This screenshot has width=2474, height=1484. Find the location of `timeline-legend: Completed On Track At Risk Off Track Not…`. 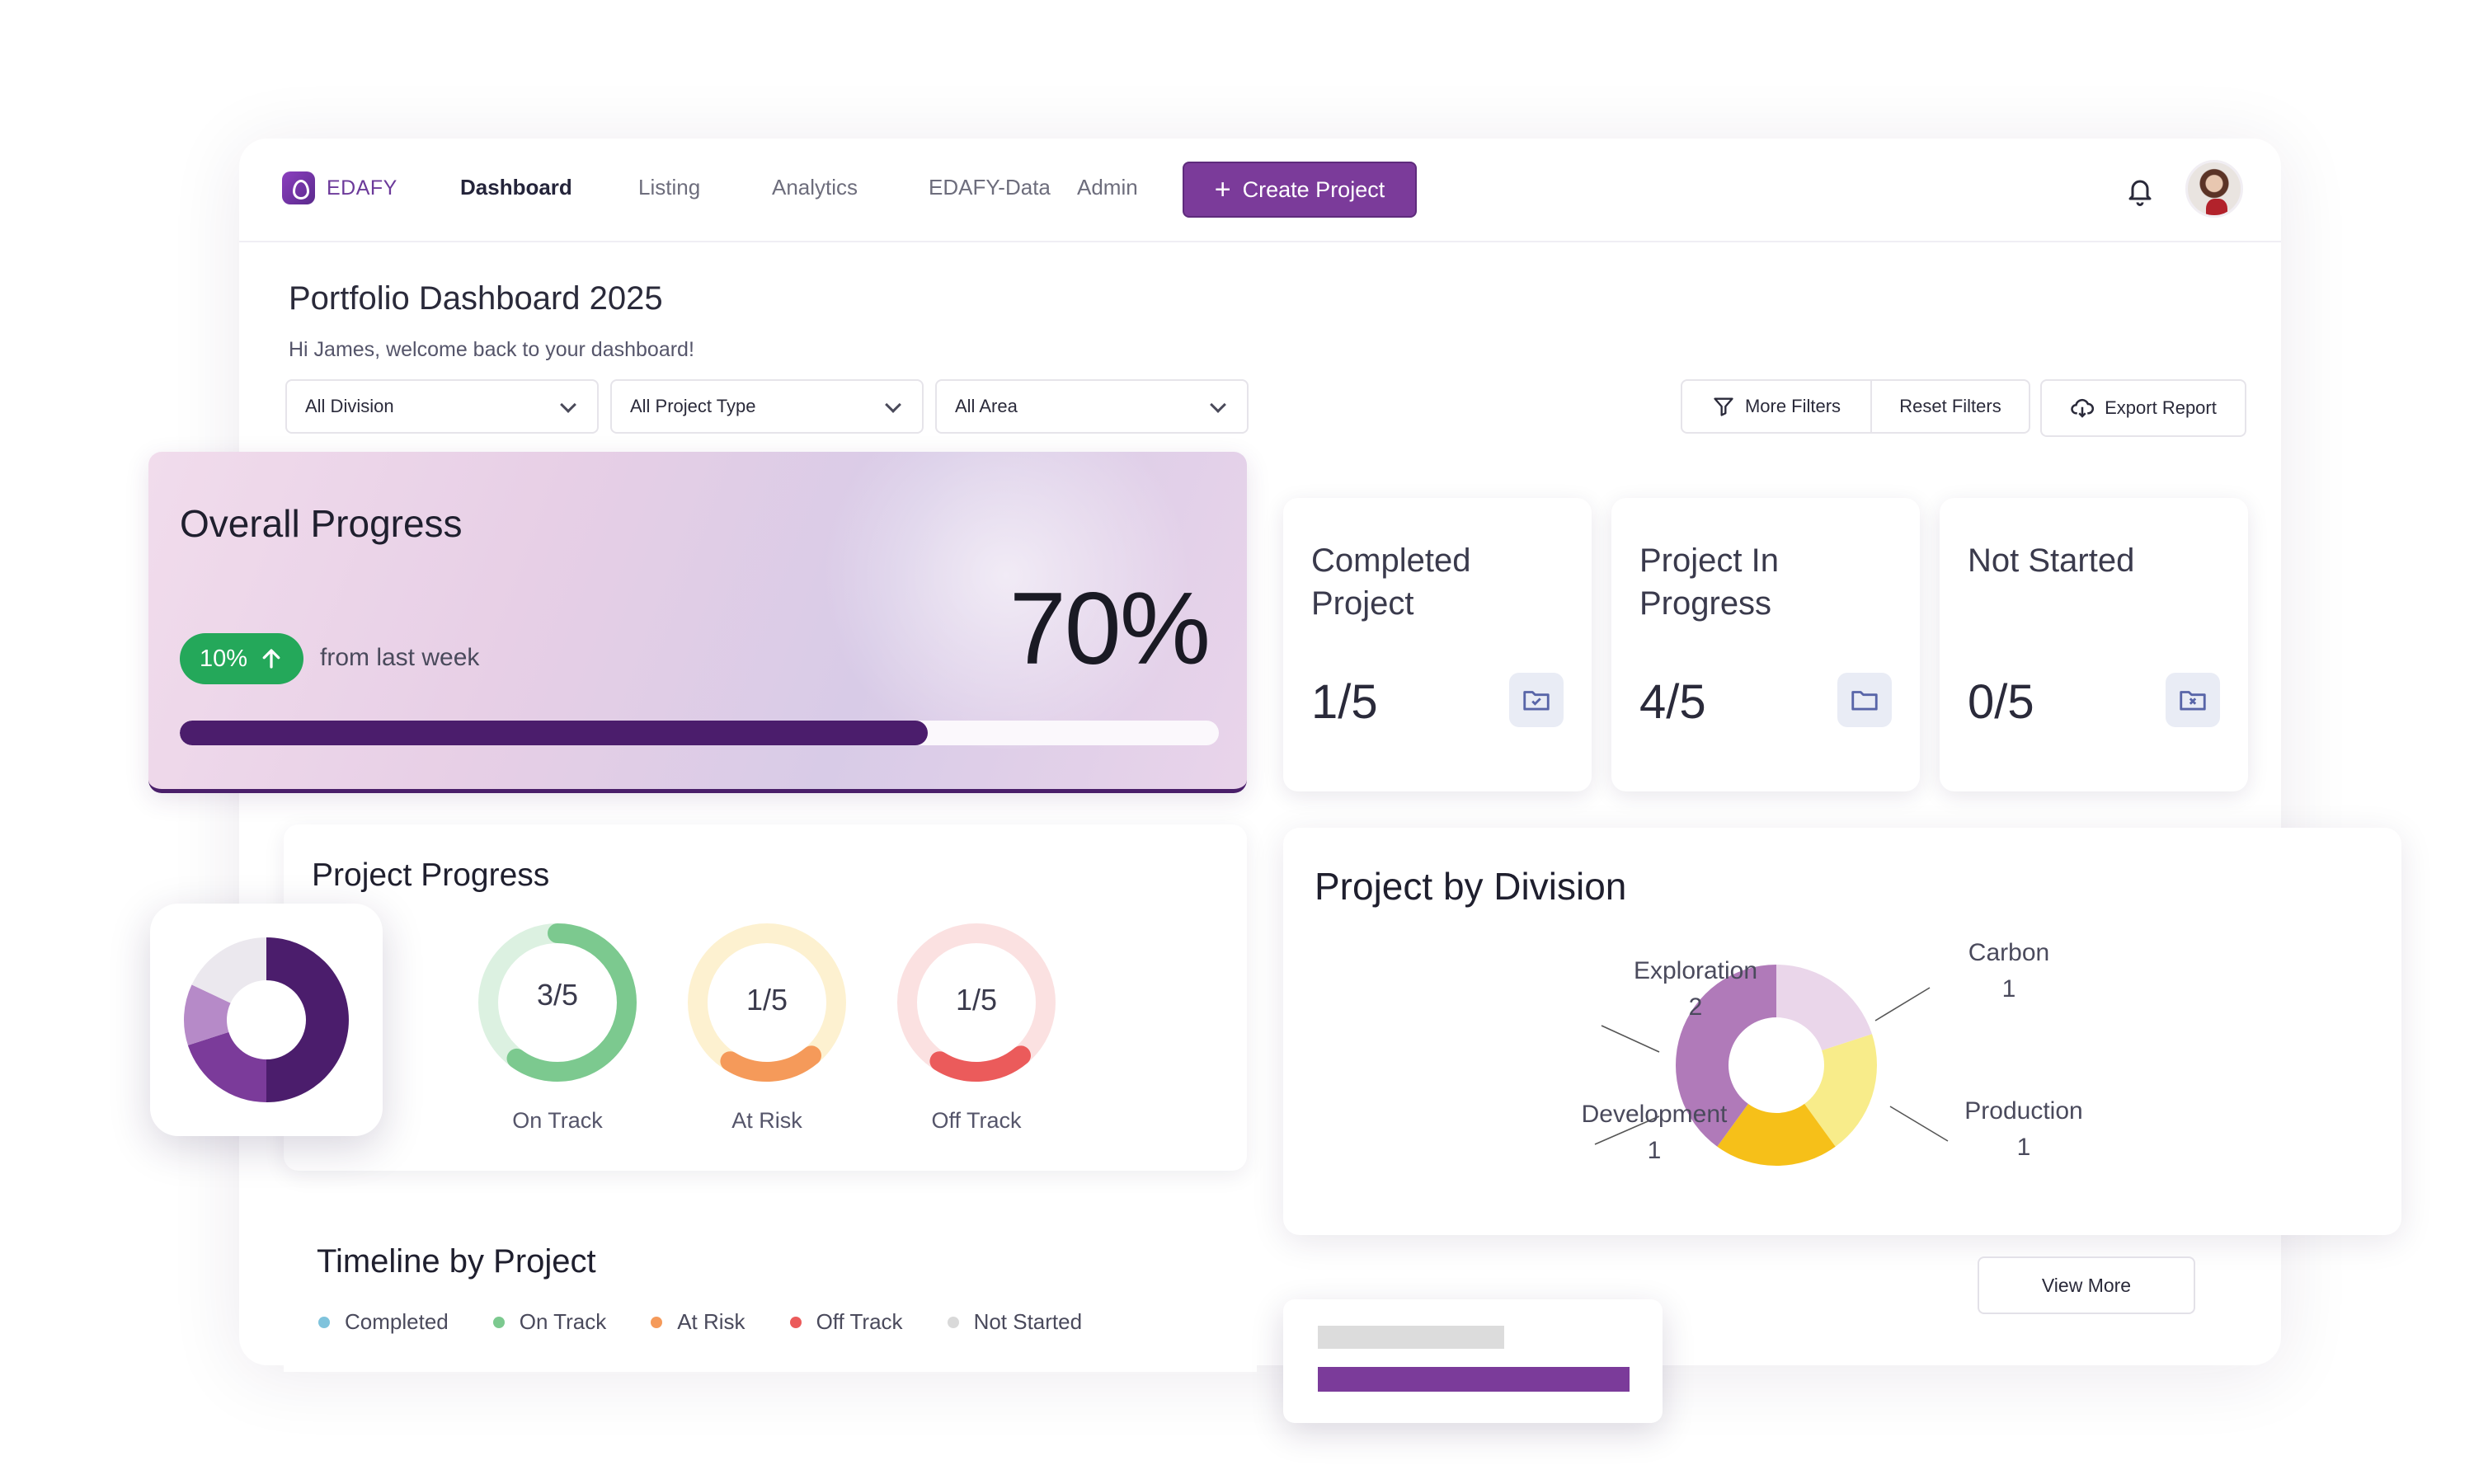

timeline-legend: Completed On Track At Risk Off Track Not… is located at coordinates (700, 1322).